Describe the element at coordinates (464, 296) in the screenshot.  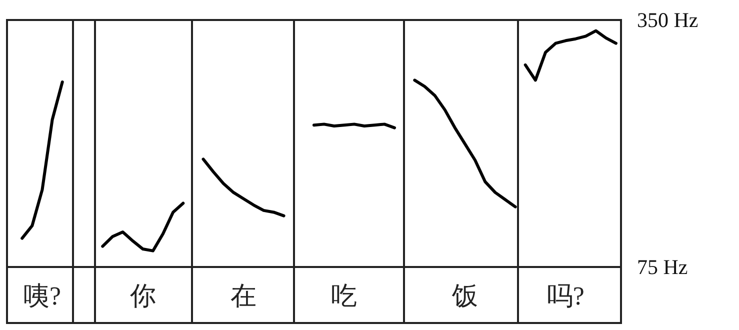
I see `x-tick-label: 饭` at that location.